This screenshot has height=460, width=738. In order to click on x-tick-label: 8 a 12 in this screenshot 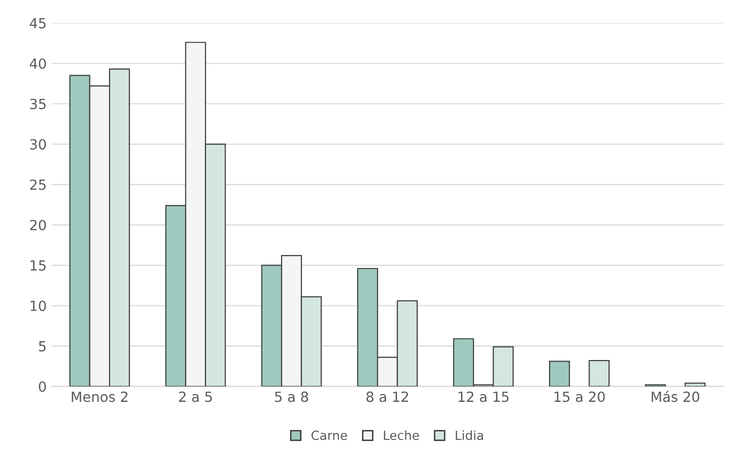, I will do `click(387, 397)`.